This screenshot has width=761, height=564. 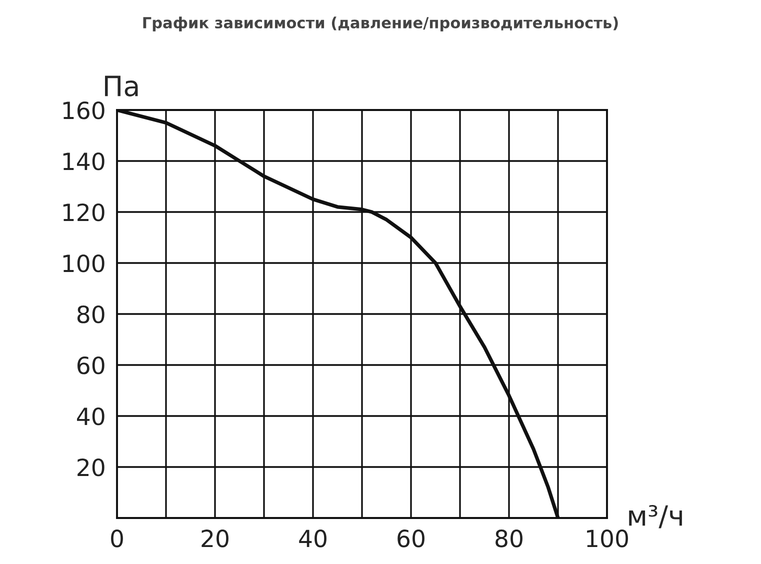 What do you see at coordinates (91, 467) in the screenshot?
I see `y-tick-label: 20` at bounding box center [91, 467].